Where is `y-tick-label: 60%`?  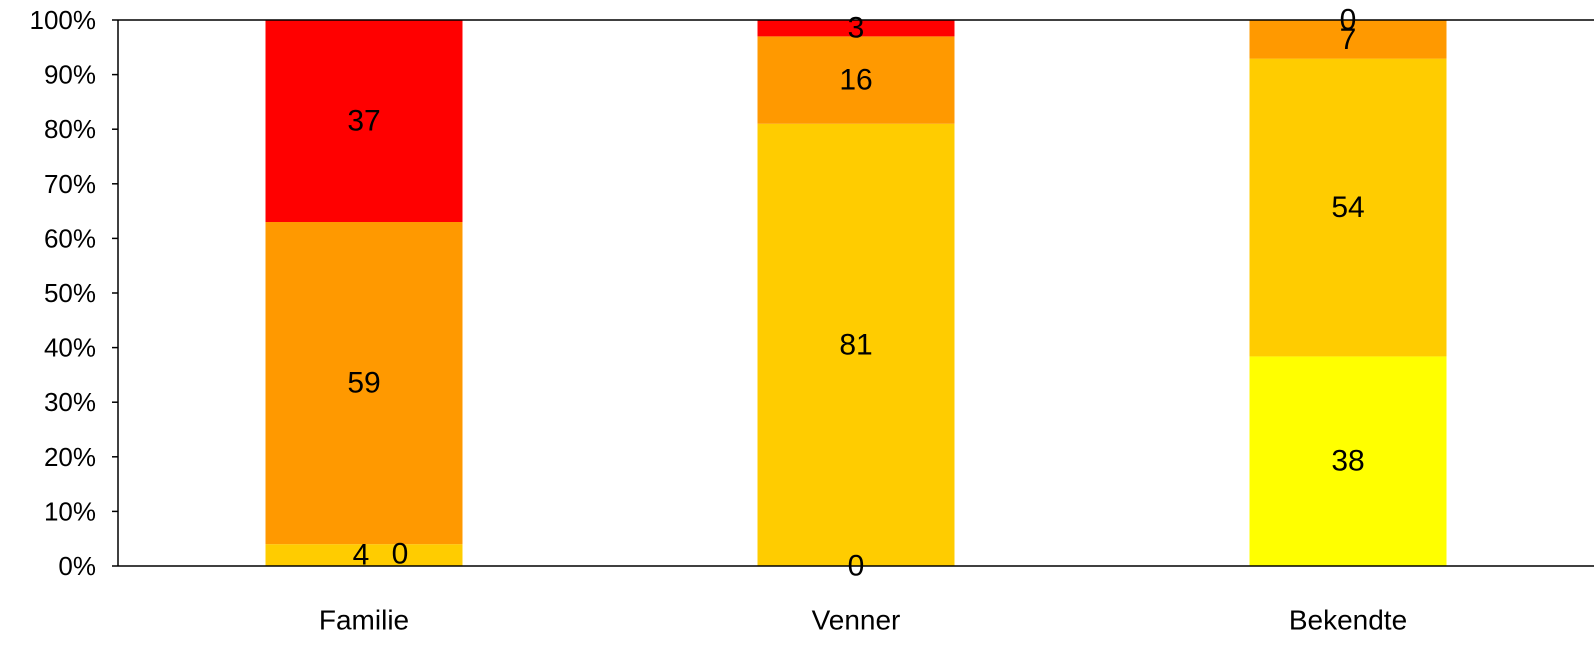
y-tick-label: 60% is located at coordinates (70, 238).